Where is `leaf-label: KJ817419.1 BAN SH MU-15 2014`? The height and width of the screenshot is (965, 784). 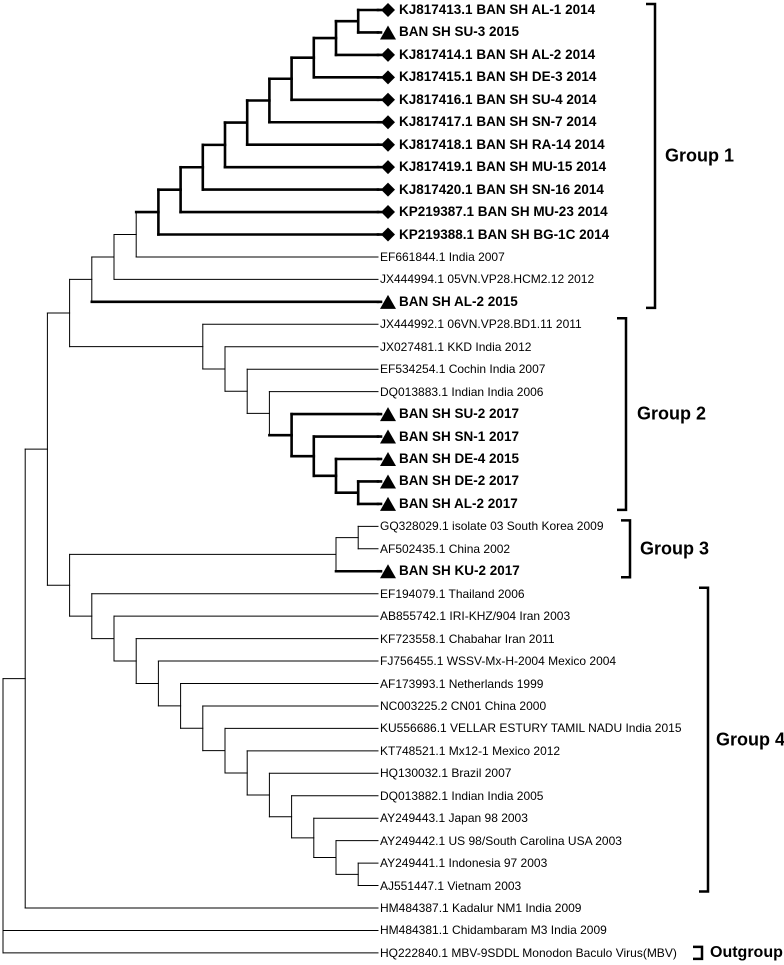
leaf-label: KJ817419.1 BAN SH MU-15 2014 is located at coordinates (503, 167).